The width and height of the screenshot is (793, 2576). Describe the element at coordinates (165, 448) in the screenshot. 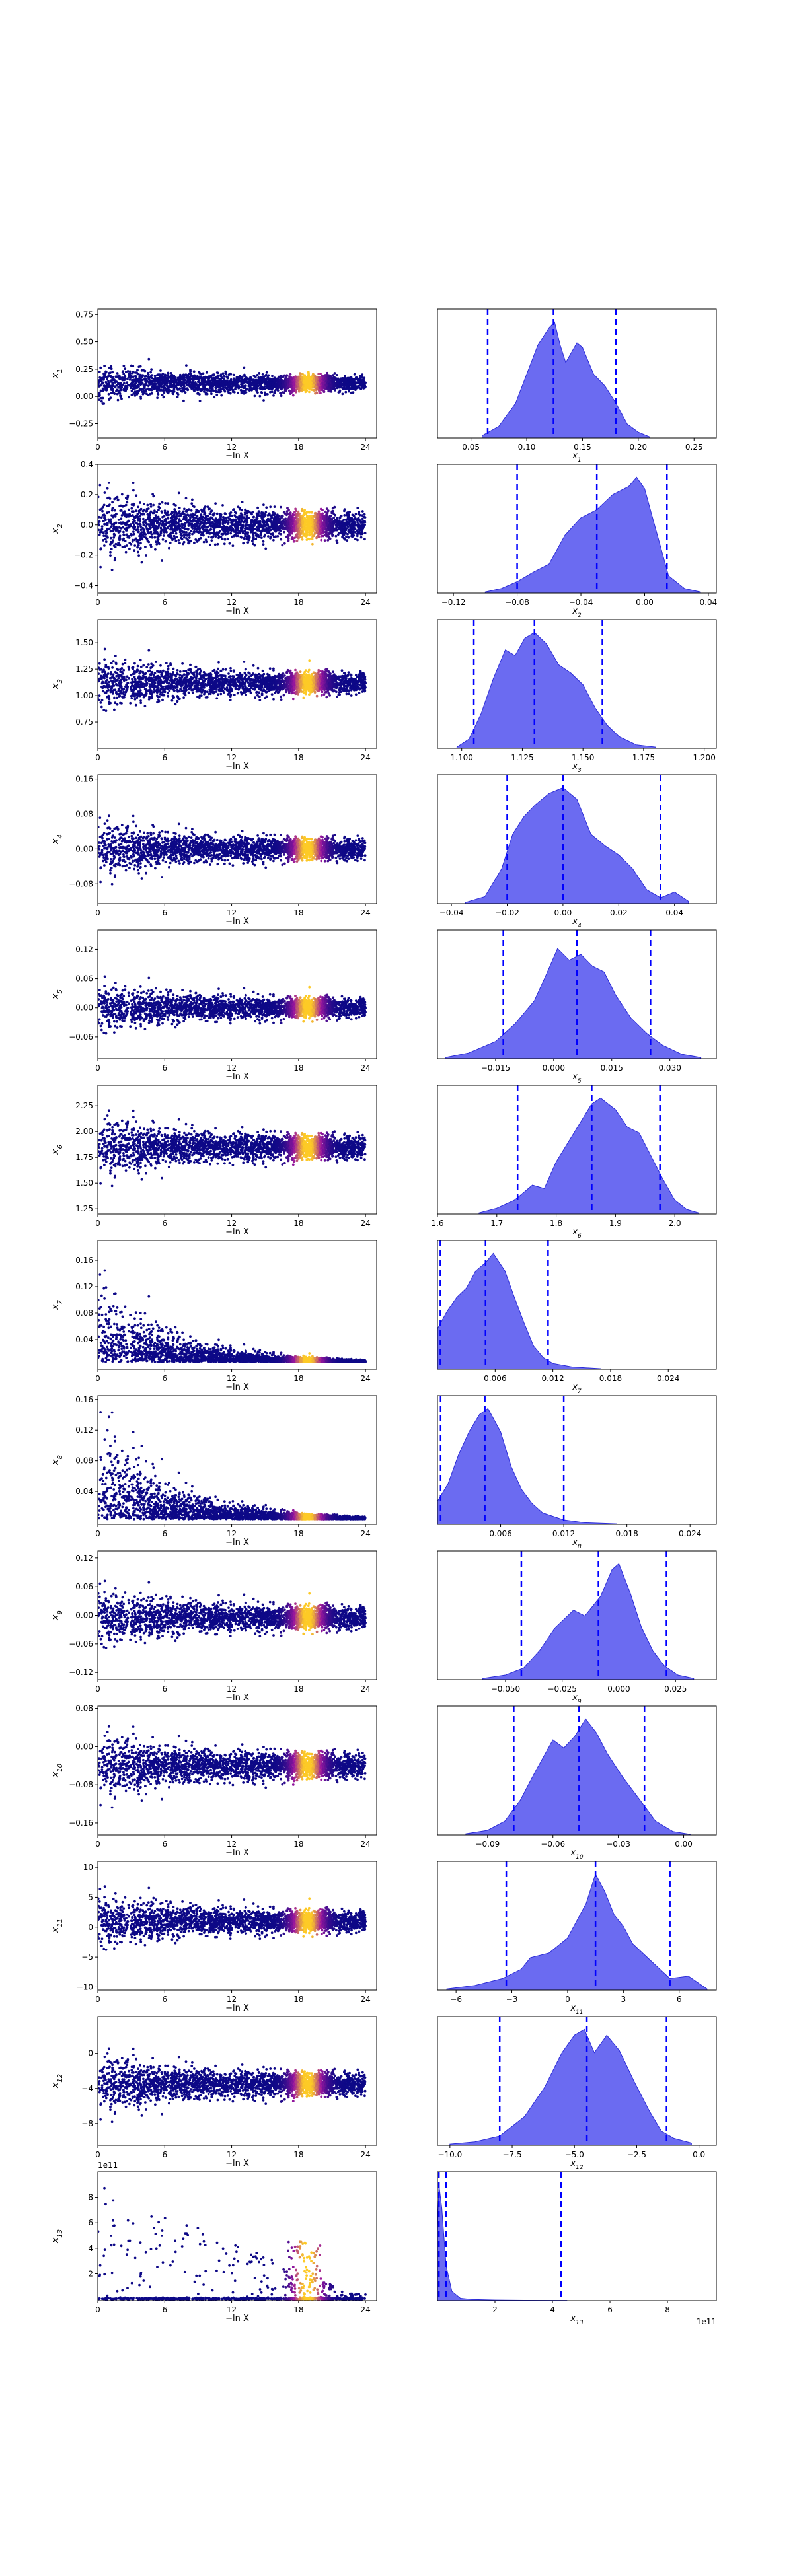

I see `x-tick-label: 6` at that location.